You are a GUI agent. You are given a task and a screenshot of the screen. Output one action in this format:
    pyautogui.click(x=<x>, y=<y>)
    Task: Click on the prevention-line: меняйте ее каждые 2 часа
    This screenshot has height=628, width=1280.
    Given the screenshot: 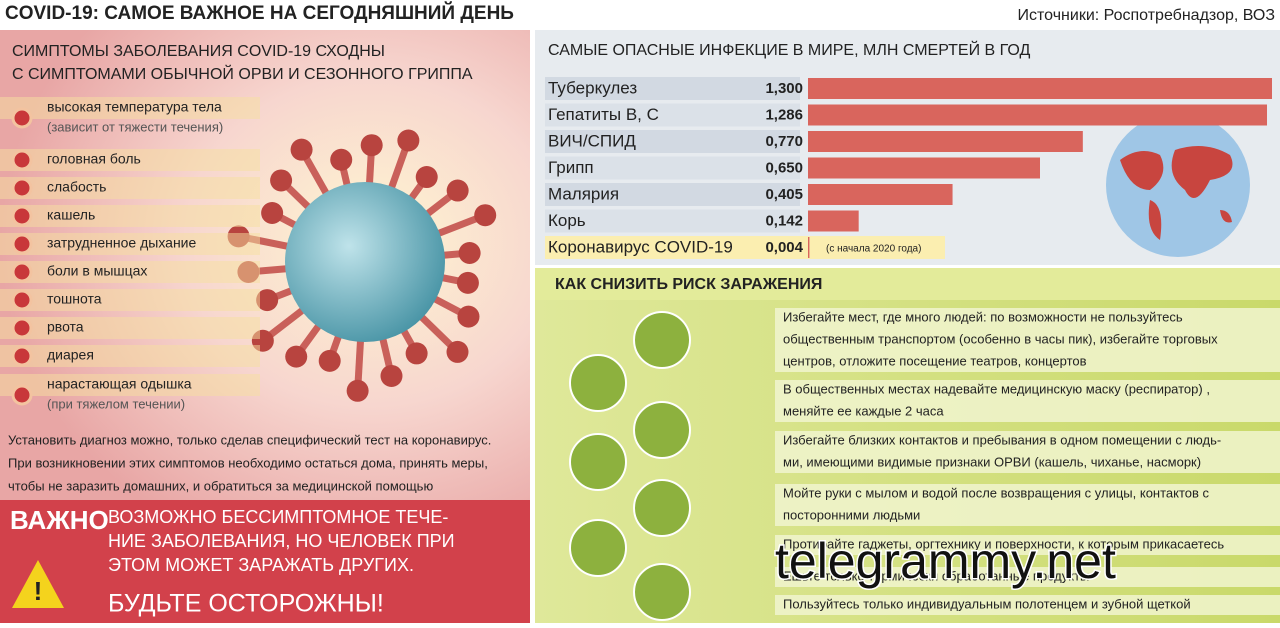 What is the action you would take?
    pyautogui.click(x=863, y=410)
    